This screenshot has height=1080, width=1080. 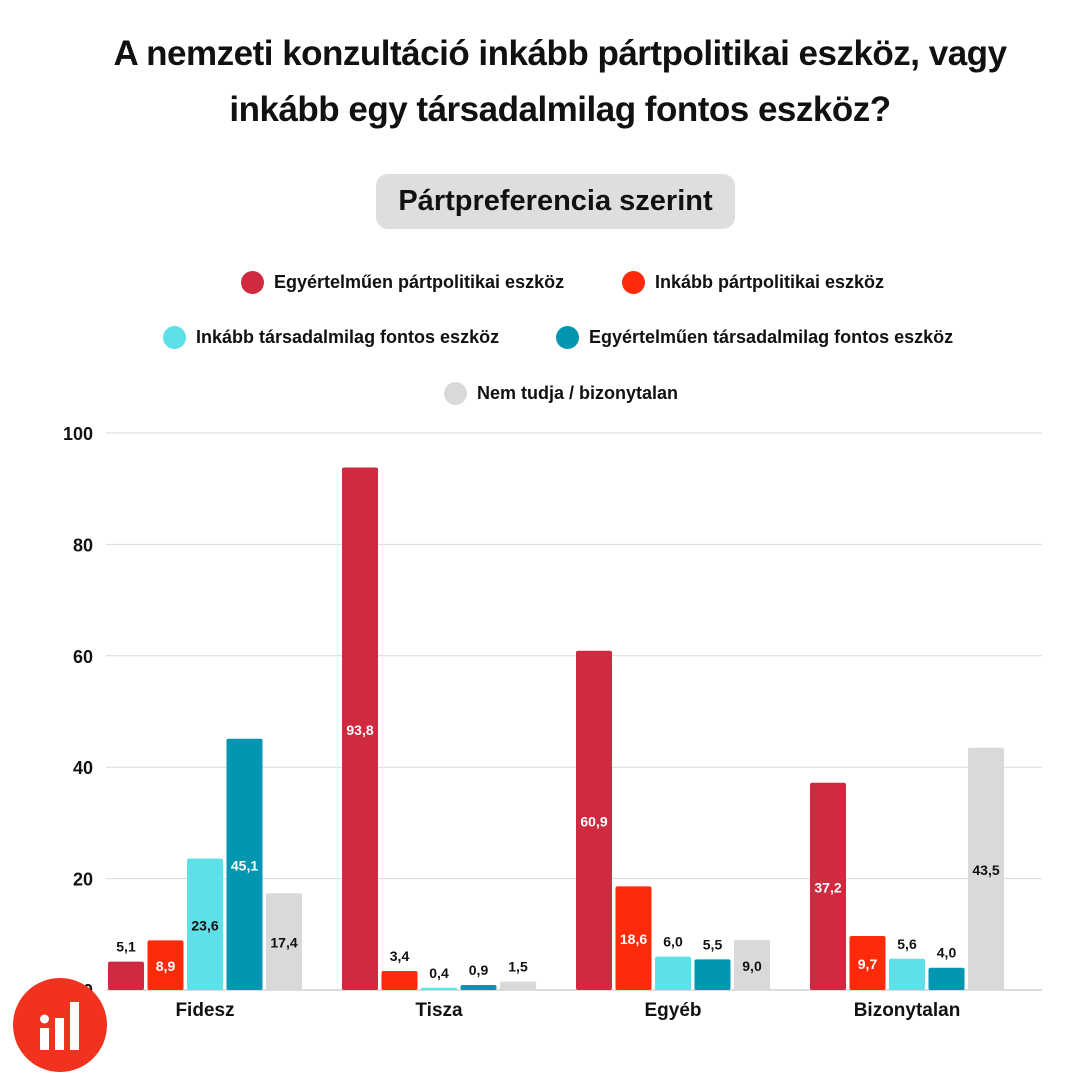 What do you see at coordinates (947, 953) in the screenshot?
I see `data-label-bizonytalan-series-4: 4,0` at bounding box center [947, 953].